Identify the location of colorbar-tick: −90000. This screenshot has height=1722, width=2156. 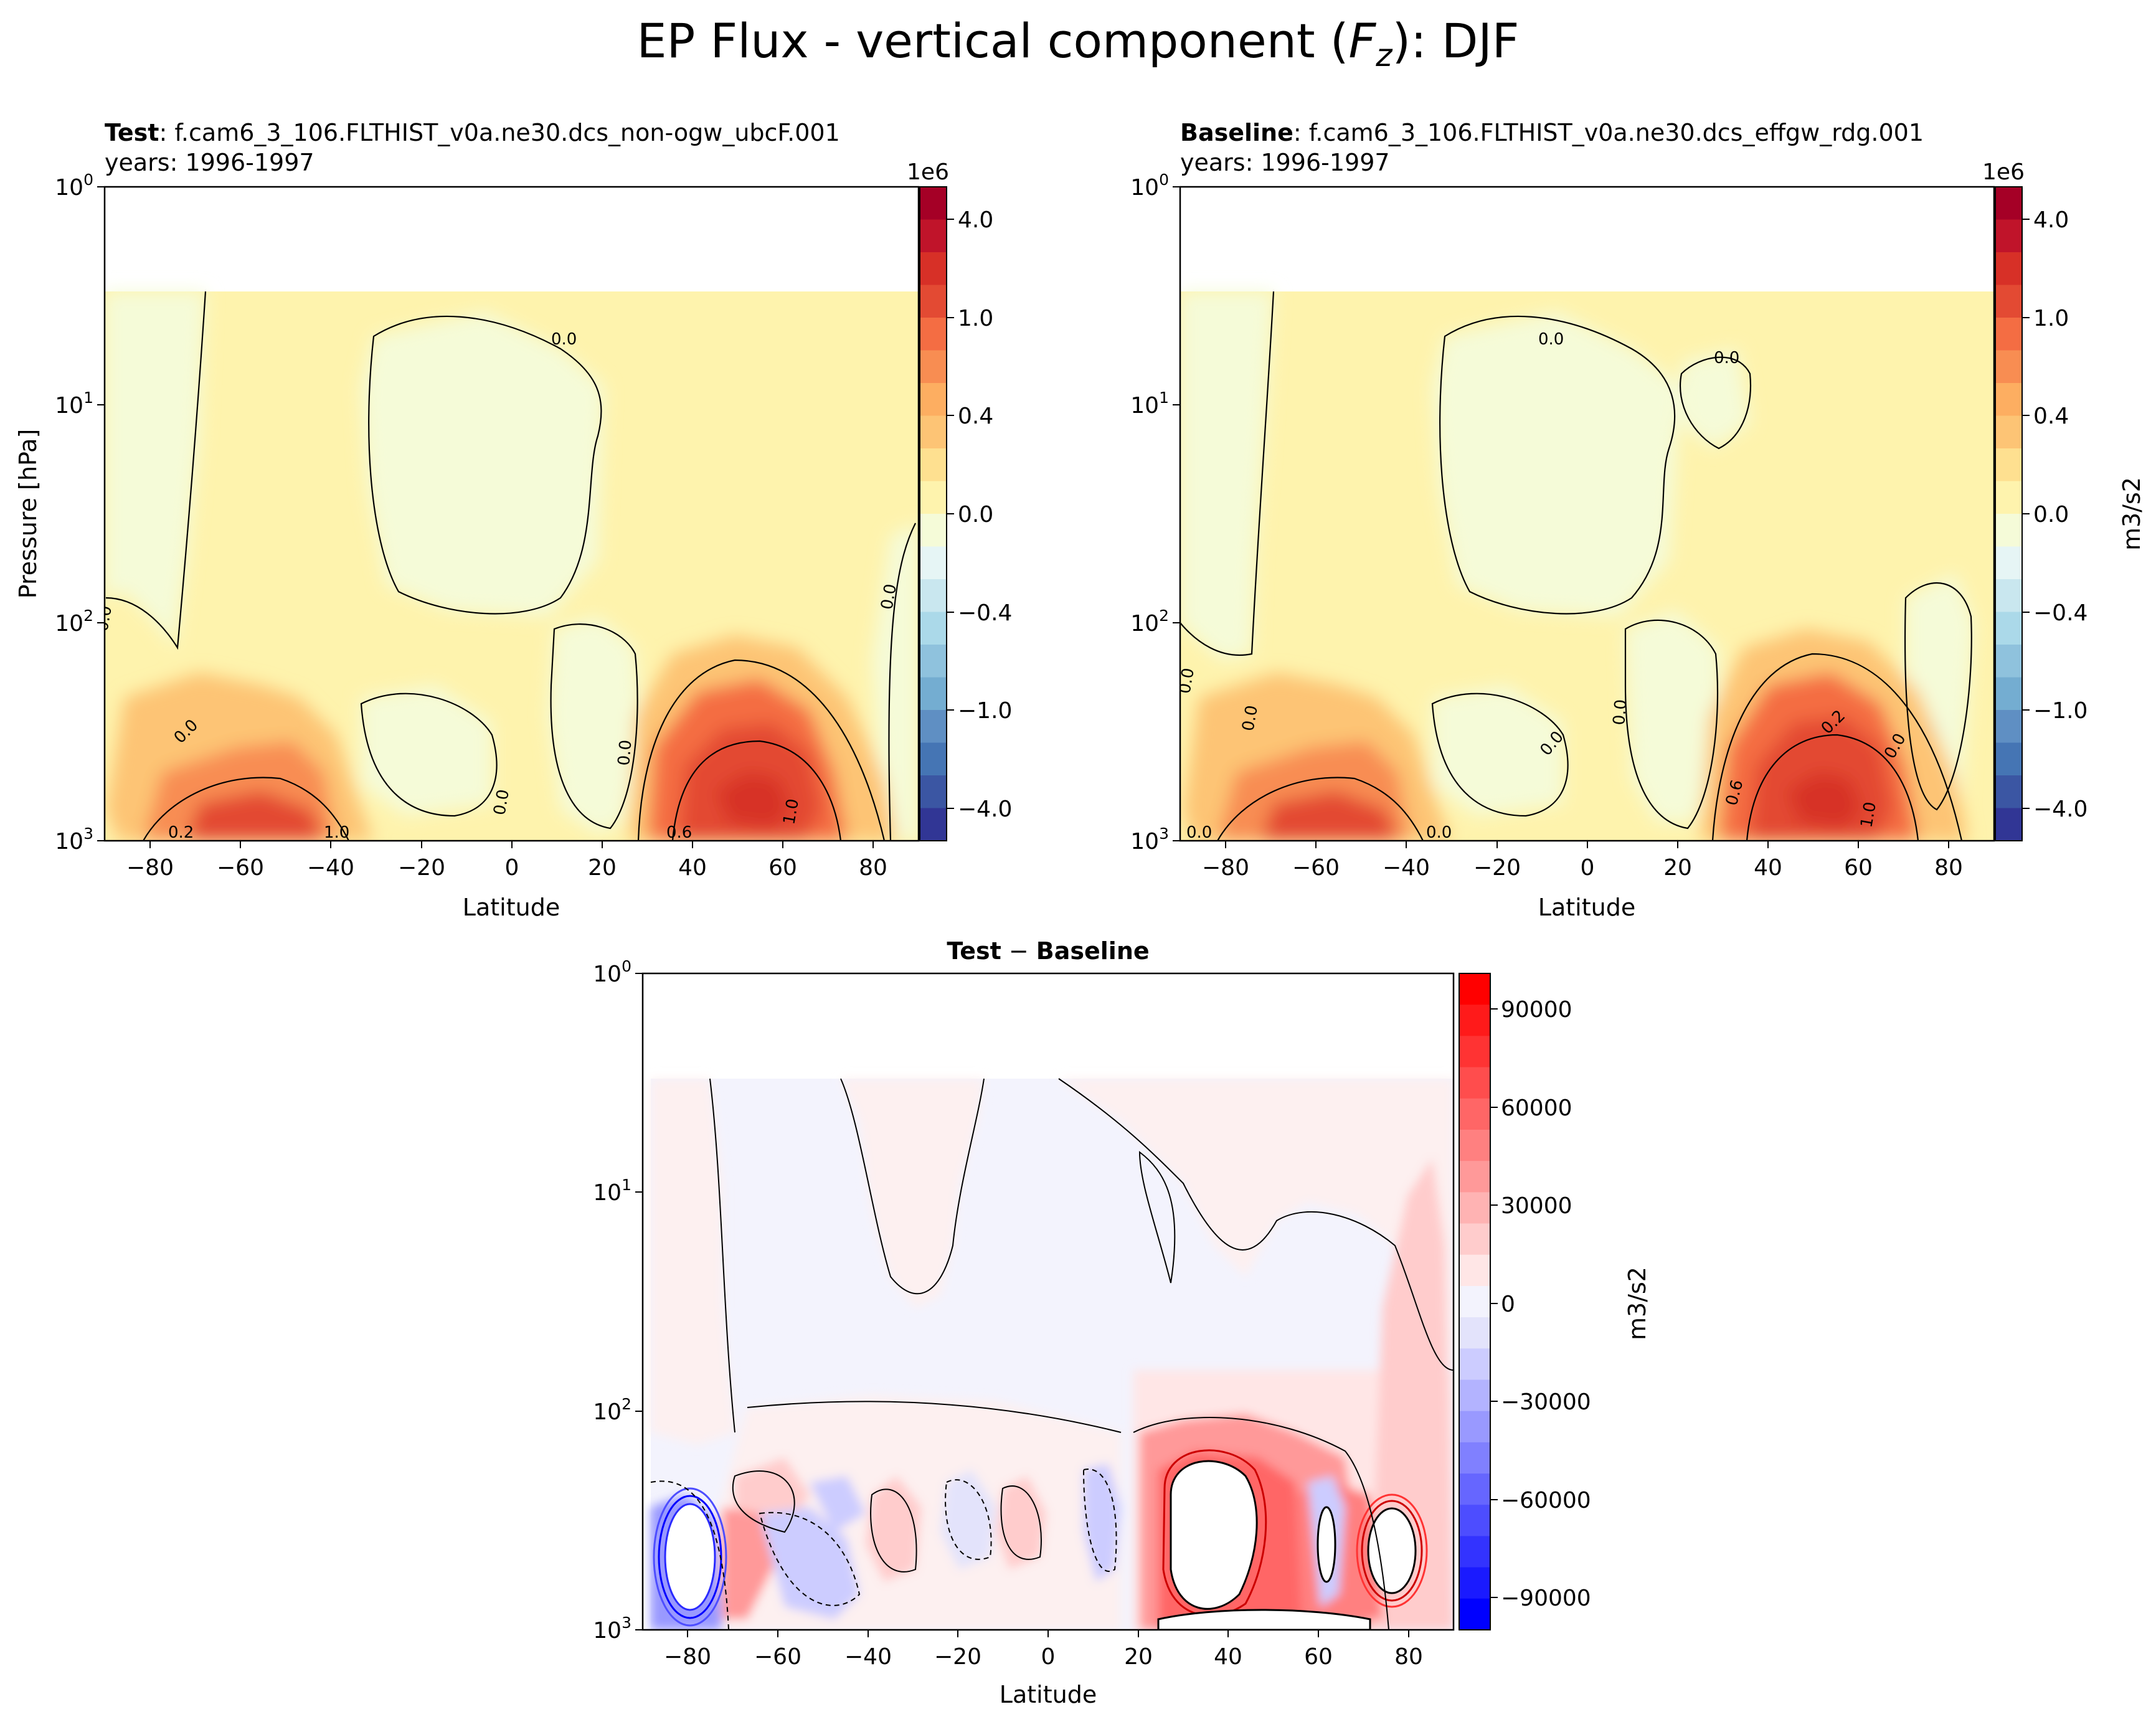
(1546, 1598).